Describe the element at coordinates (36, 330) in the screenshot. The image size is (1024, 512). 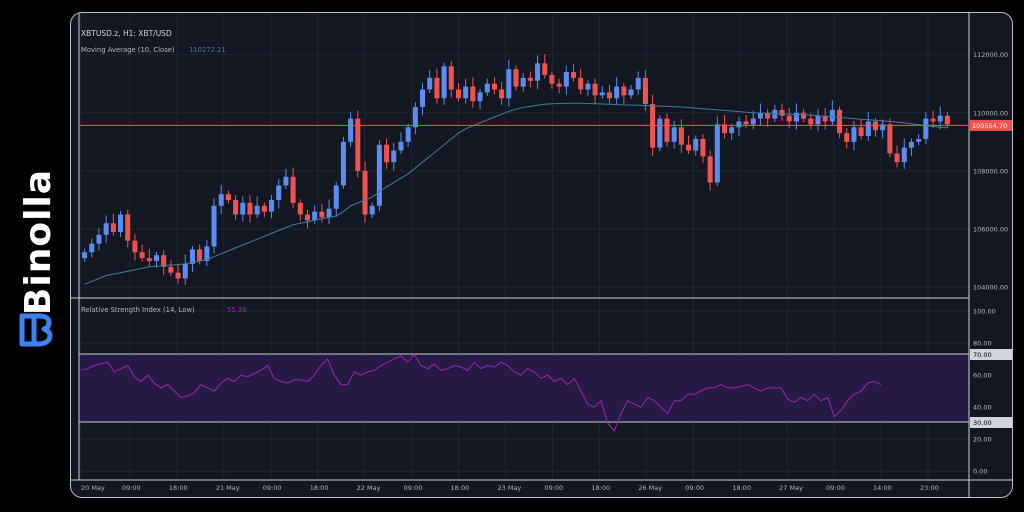
I see `binolla-logo-icon` at that location.